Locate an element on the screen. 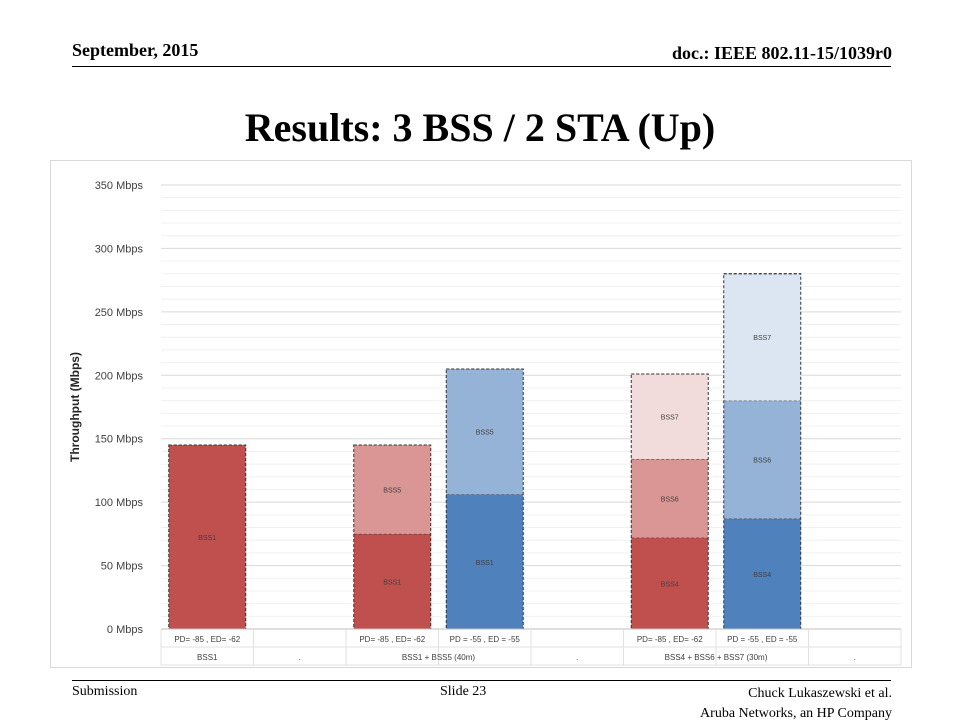 This screenshot has width=960, height=724. y-tick-label: 0 Mbps is located at coordinates (125, 630).